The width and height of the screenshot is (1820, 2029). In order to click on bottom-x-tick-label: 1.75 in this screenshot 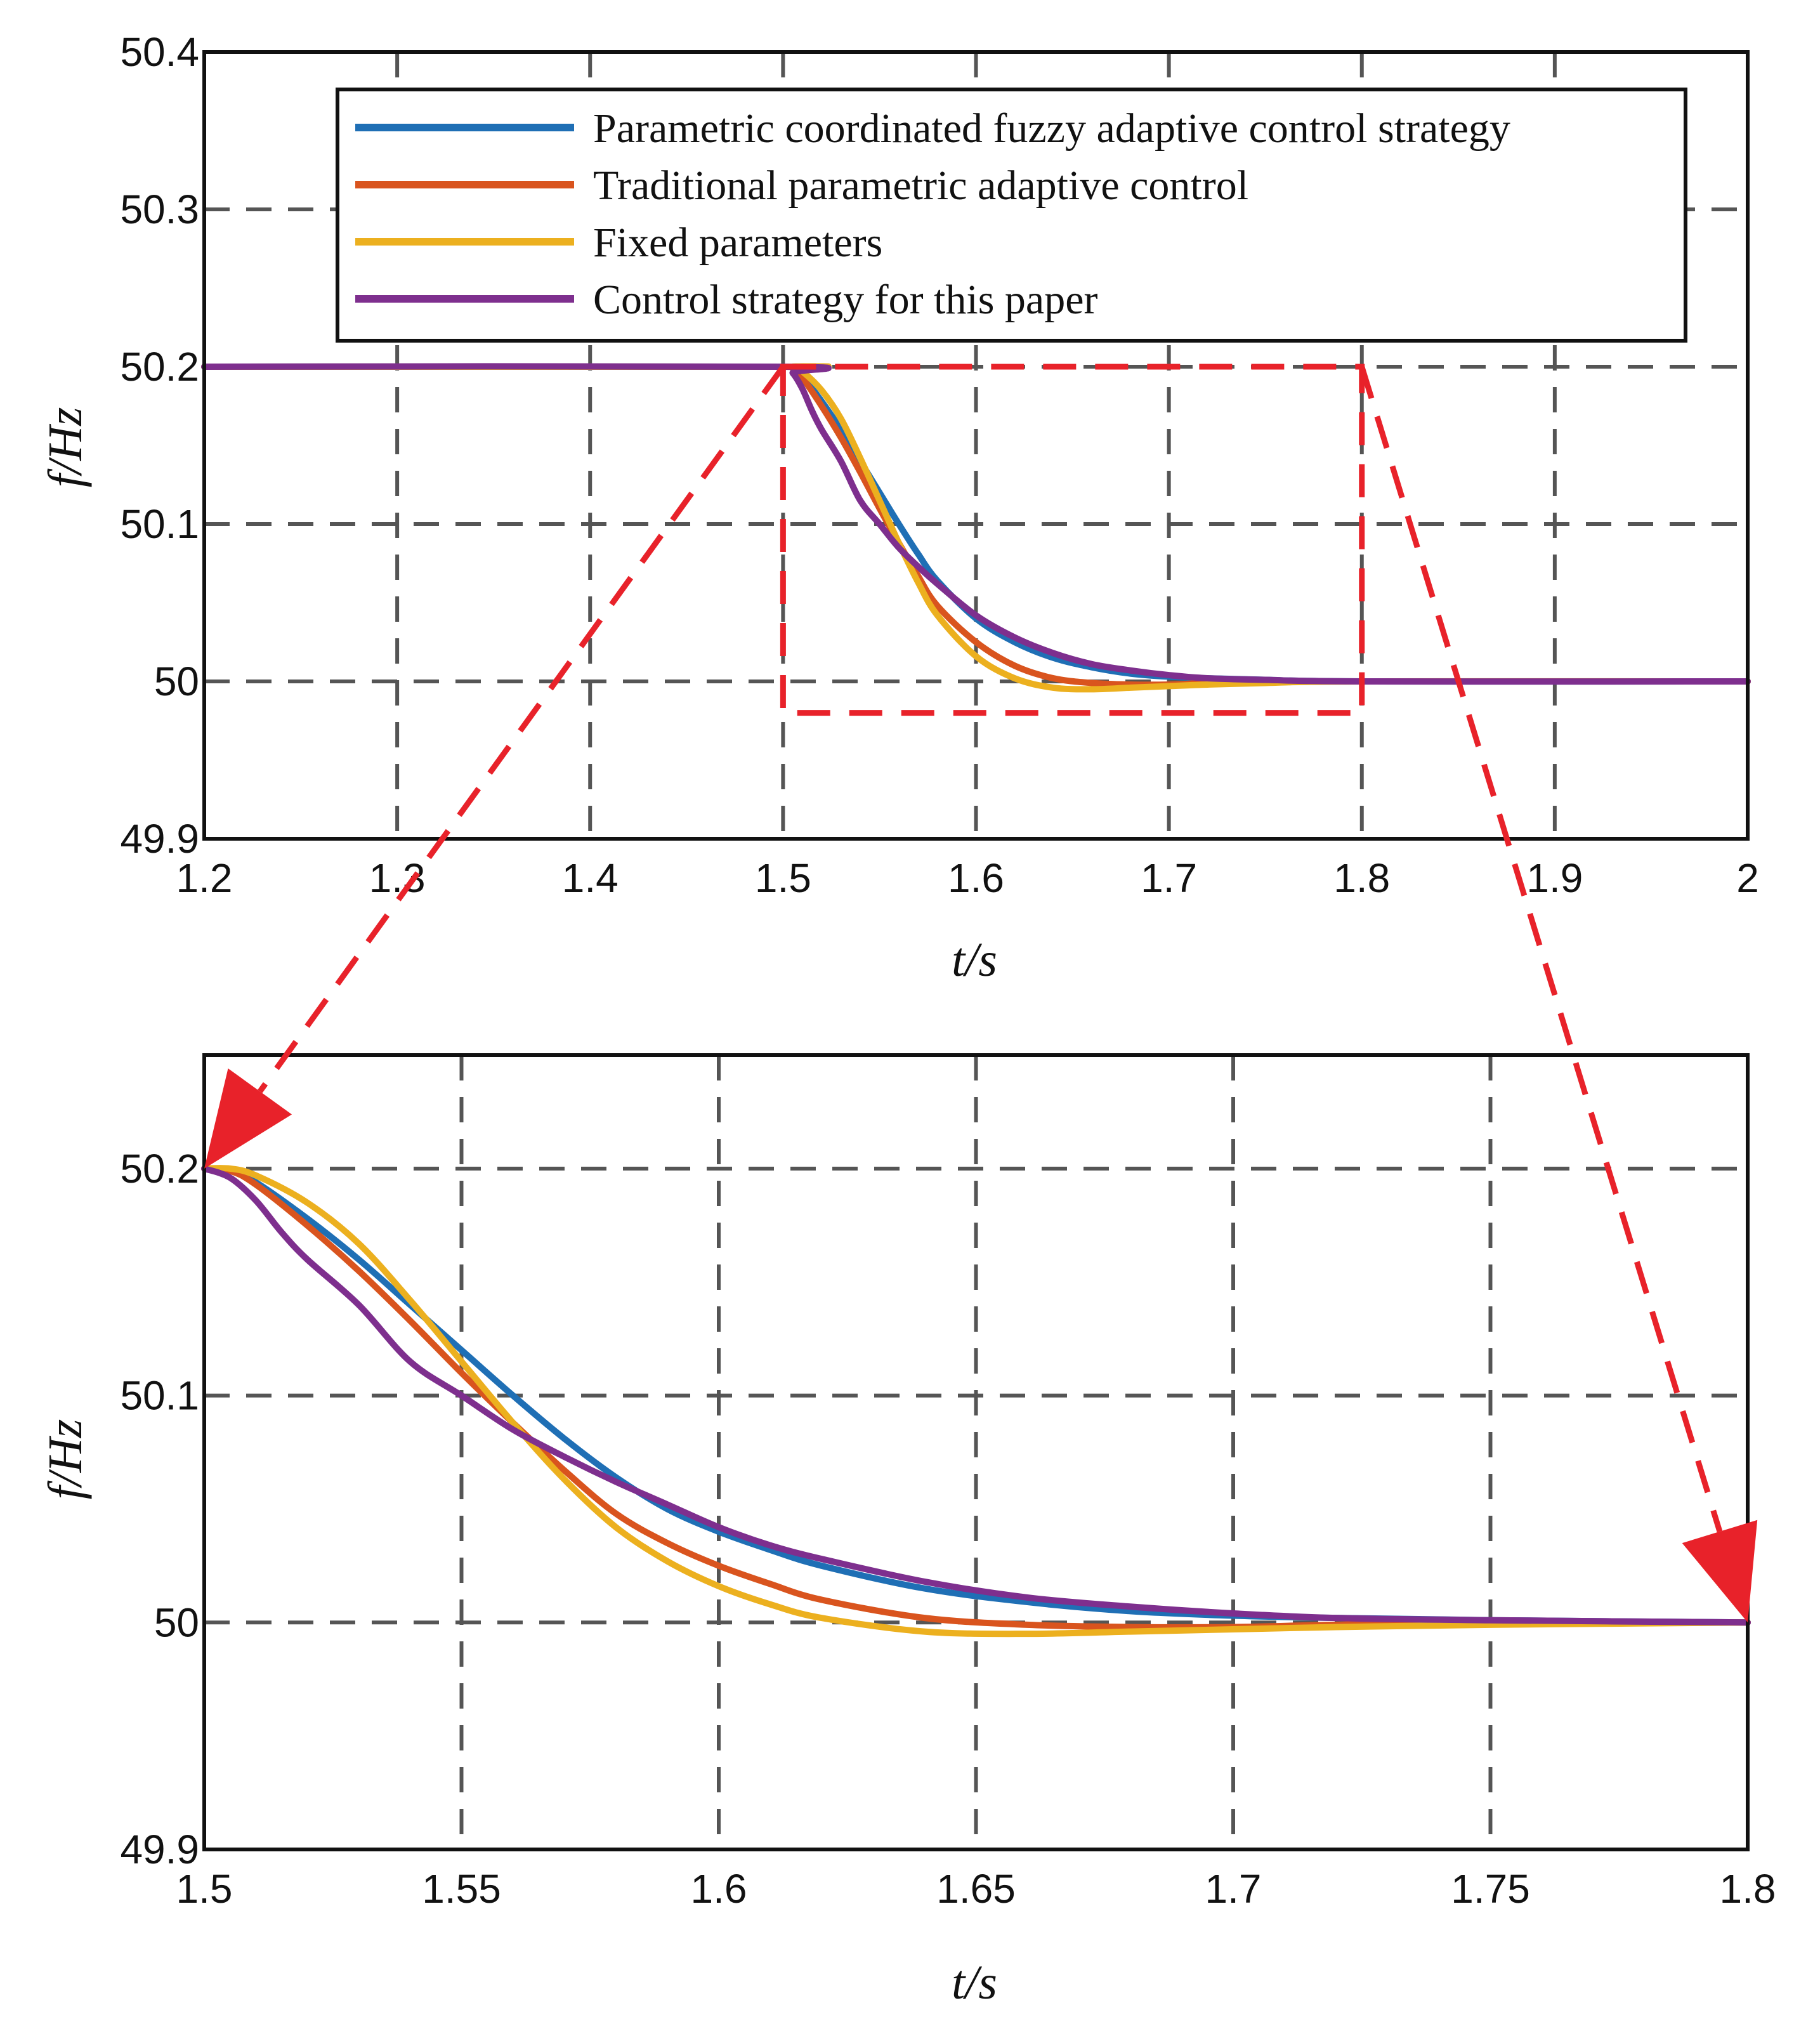, I will do `click(1491, 1889)`.